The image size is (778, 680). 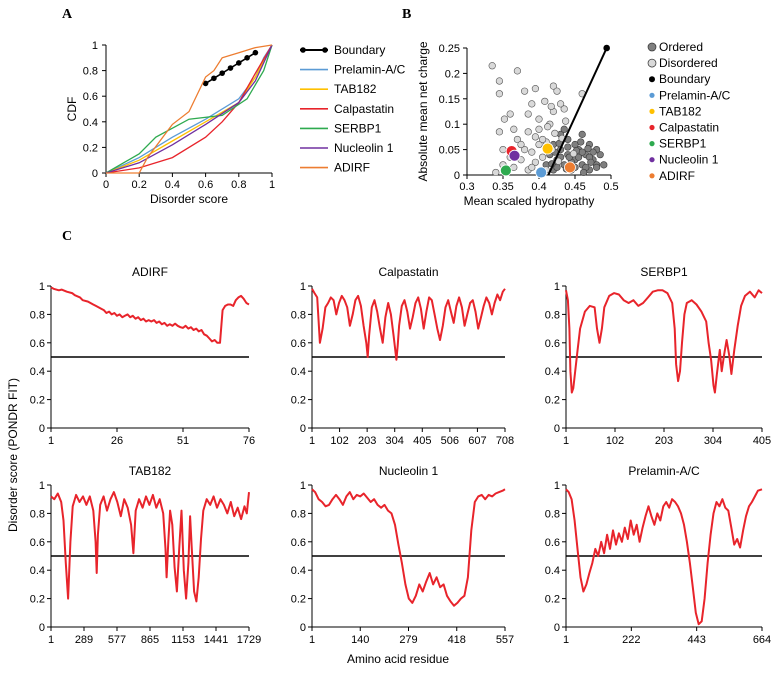 I want to click on profile-title: Calpastatin, so click(x=408, y=272).